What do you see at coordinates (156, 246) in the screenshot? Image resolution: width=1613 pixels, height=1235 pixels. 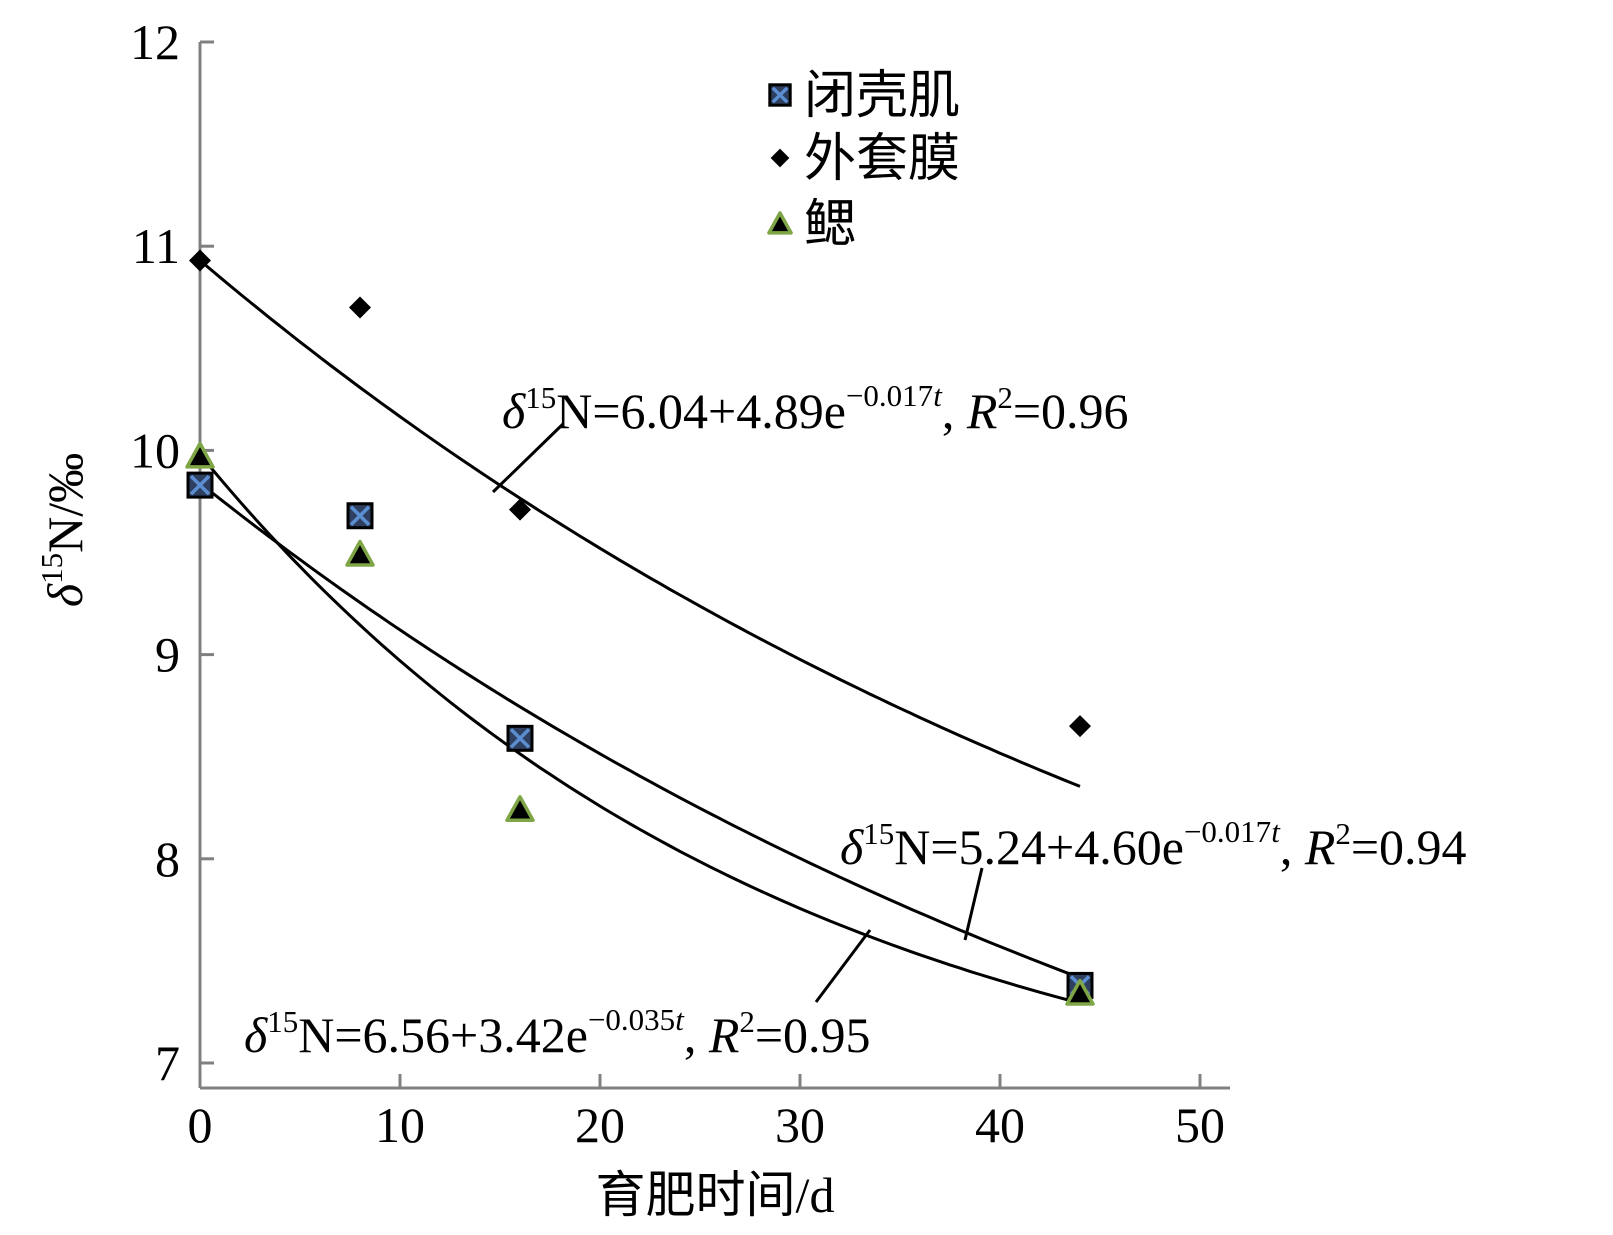 I see `y-tick-label: 11` at bounding box center [156, 246].